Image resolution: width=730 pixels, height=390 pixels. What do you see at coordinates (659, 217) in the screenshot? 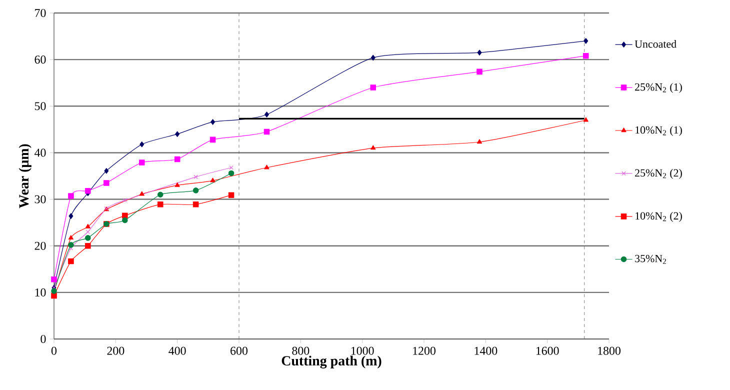
I see `legend-label: 10%N$_{2}$ (2)` at bounding box center [659, 217].